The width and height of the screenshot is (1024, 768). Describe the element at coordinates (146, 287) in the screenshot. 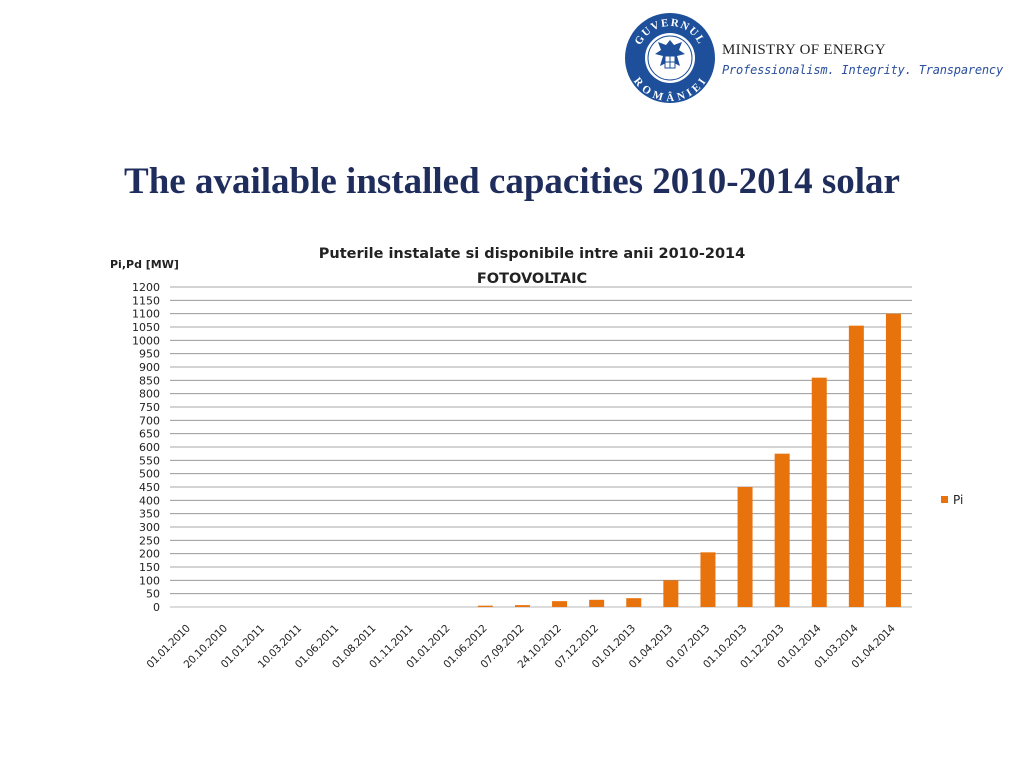

I see `y-tick-label: 1200` at that location.